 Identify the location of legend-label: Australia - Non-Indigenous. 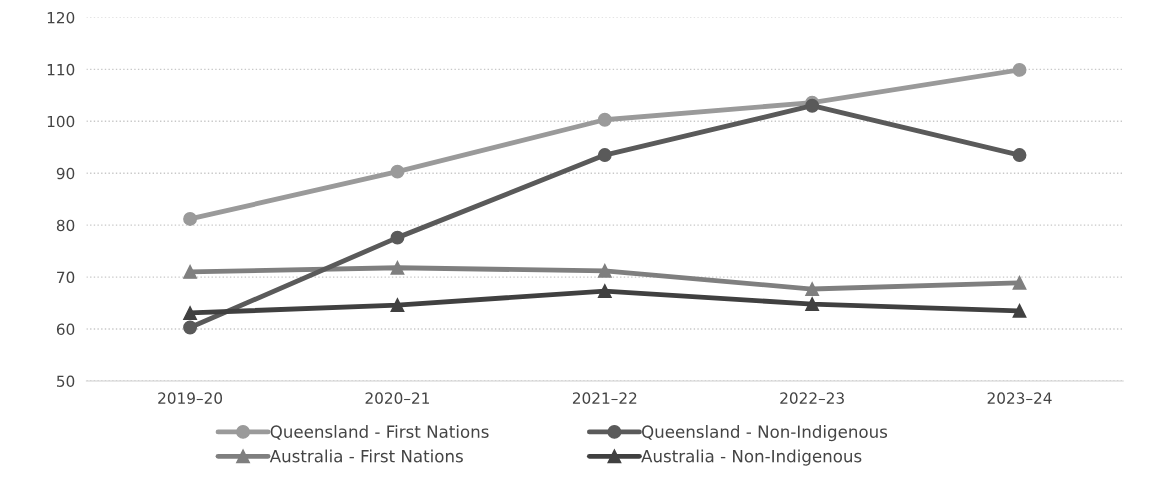
(751, 457).